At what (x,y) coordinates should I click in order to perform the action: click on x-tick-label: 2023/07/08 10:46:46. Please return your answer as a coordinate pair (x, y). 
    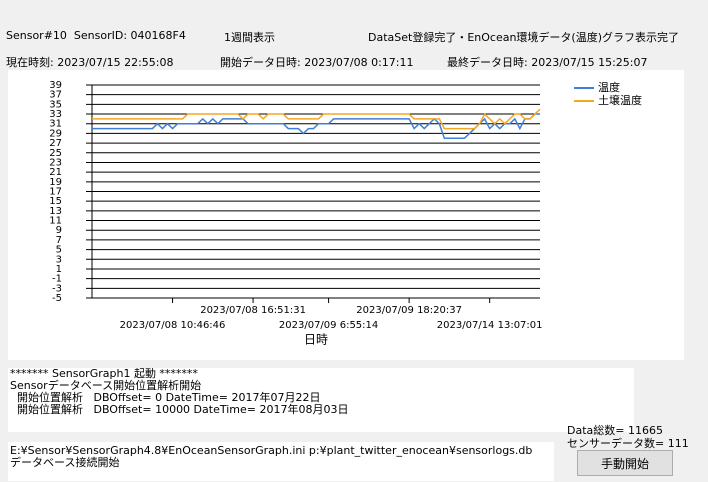
    Looking at the image, I should click on (173, 325).